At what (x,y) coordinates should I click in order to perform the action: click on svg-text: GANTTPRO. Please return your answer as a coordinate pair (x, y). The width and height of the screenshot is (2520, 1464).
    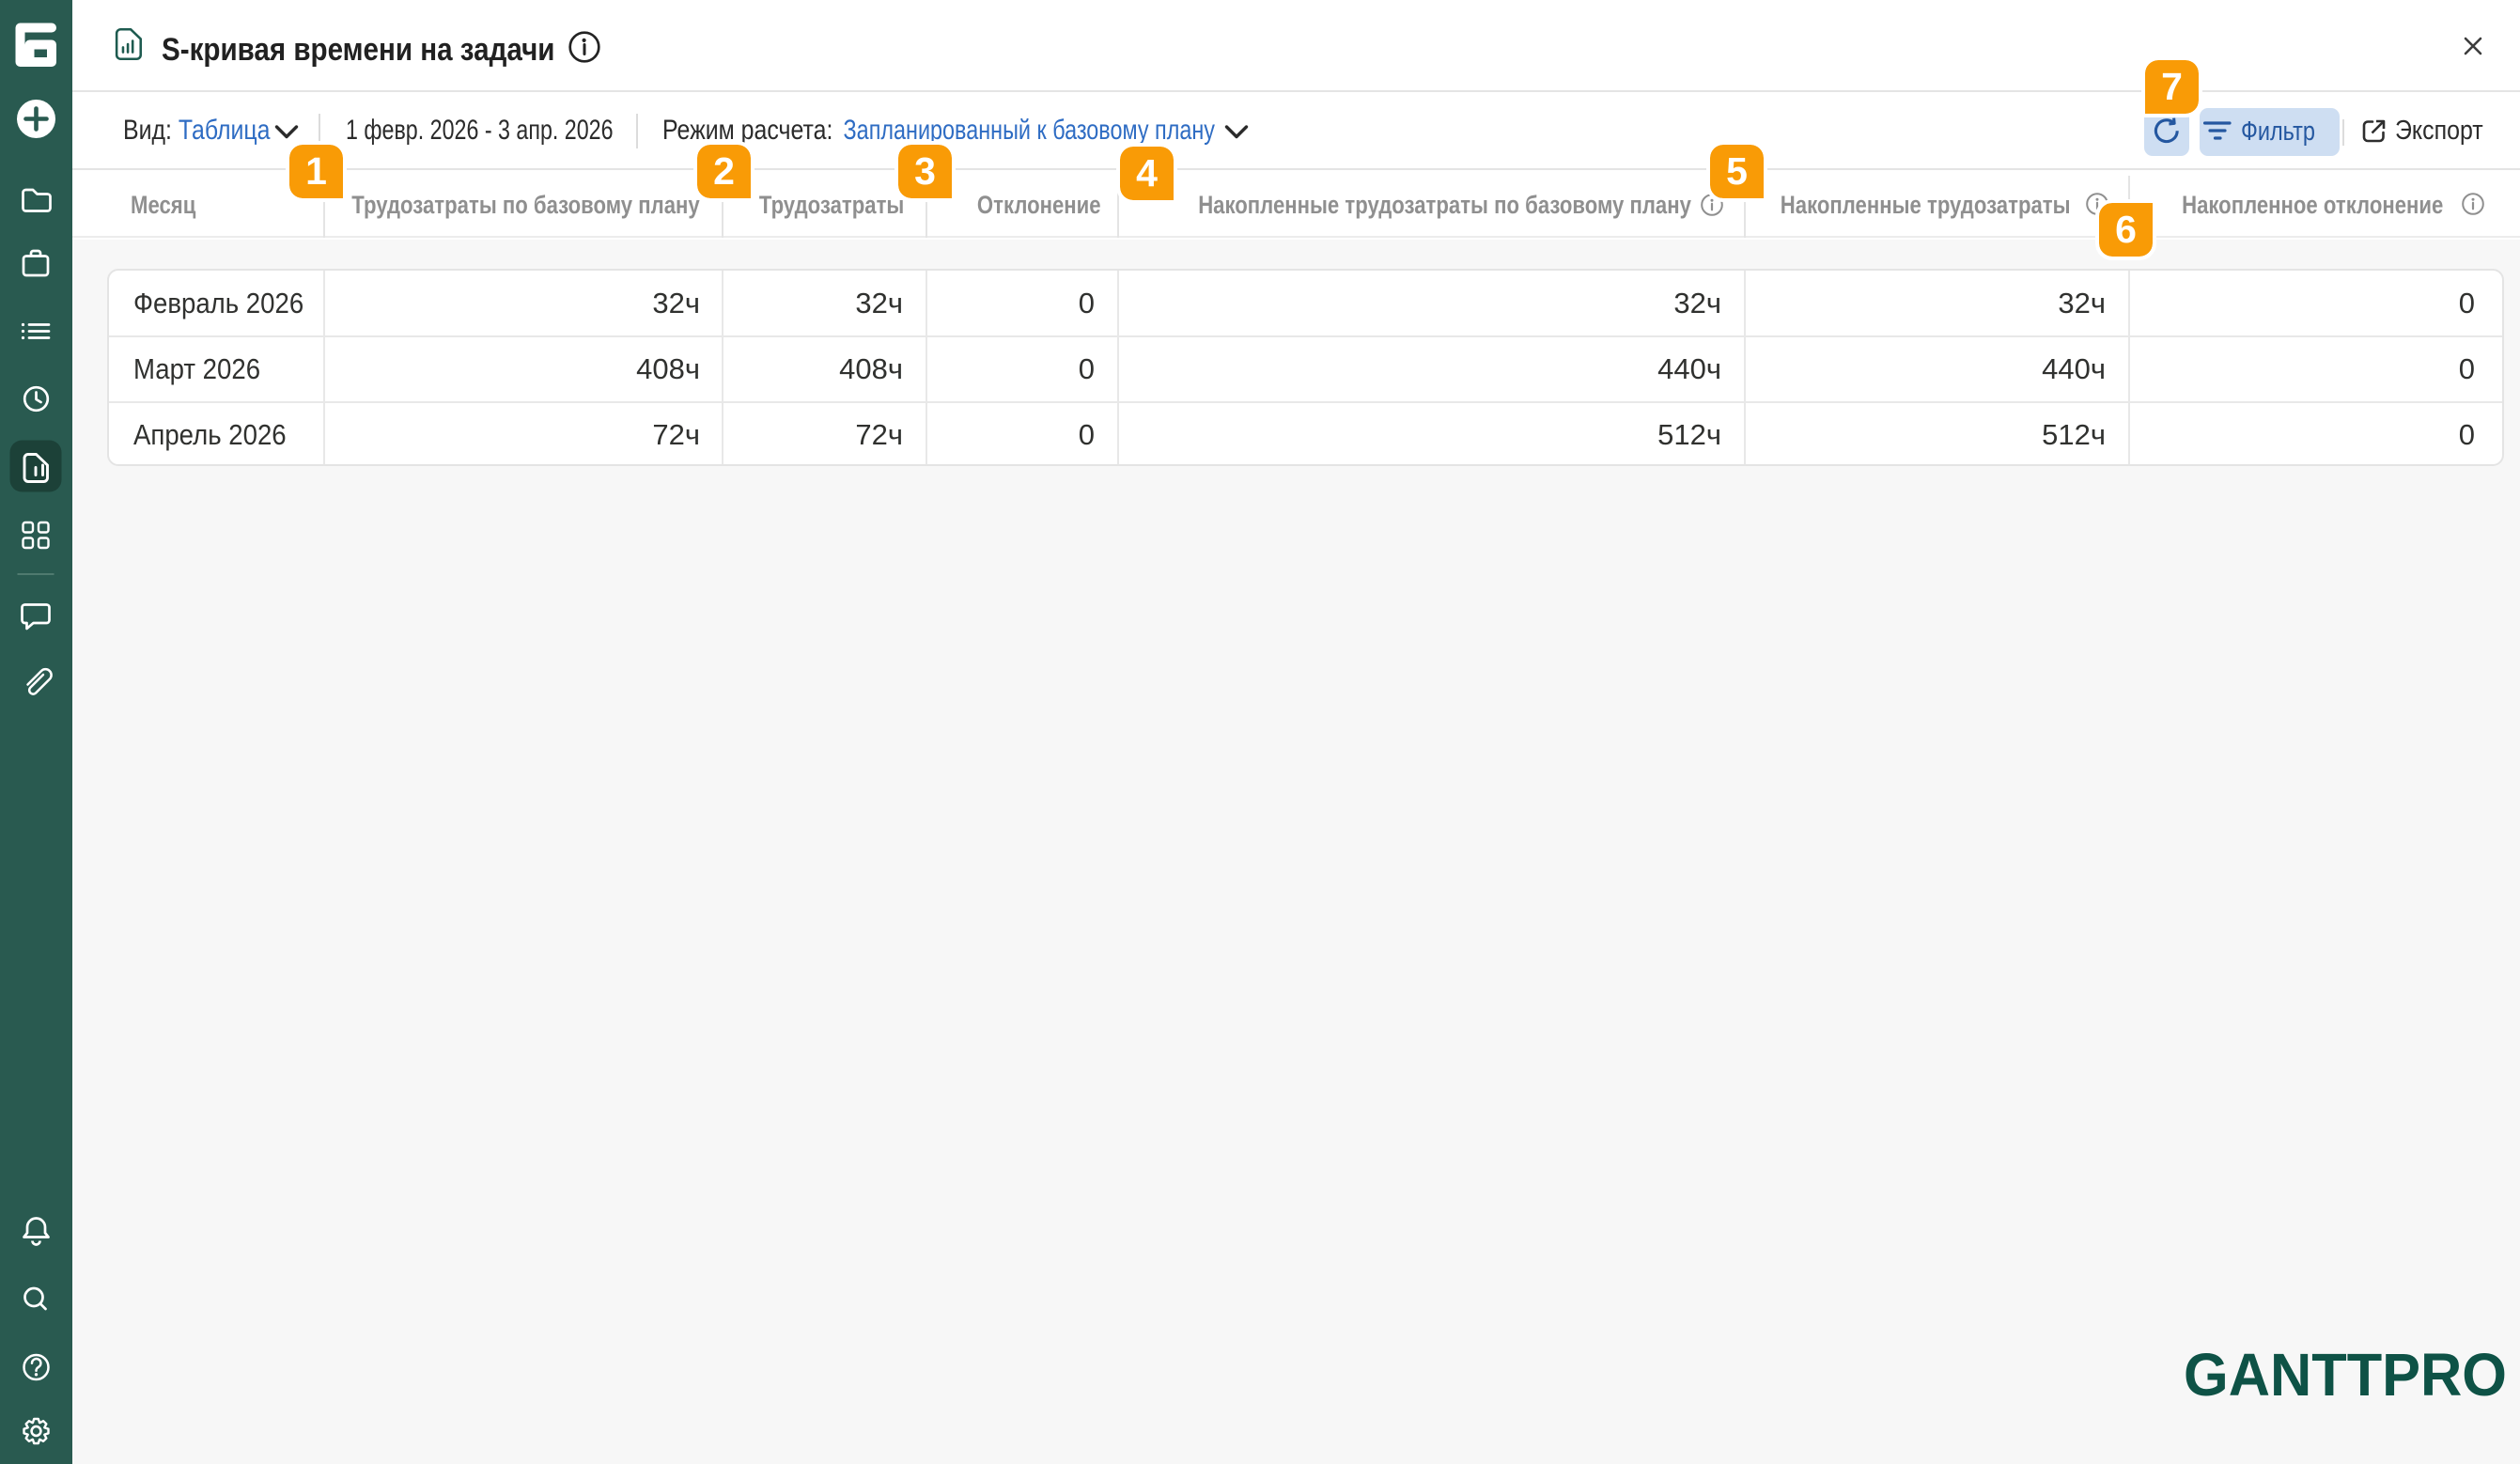
    Looking at the image, I should click on (2345, 1375).